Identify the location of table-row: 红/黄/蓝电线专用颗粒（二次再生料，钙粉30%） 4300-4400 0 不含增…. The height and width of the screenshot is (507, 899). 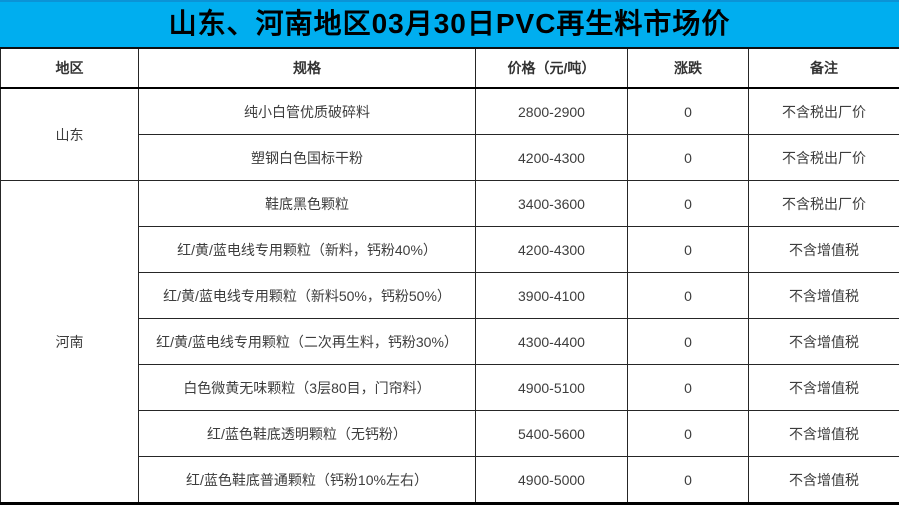
(450, 341).